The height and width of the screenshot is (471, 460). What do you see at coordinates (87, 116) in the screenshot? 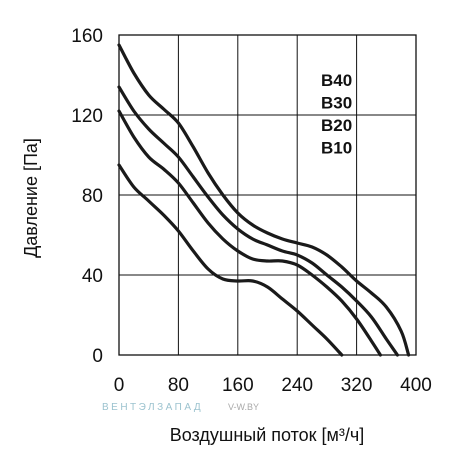
I see `y-tick-label: 120` at bounding box center [87, 116].